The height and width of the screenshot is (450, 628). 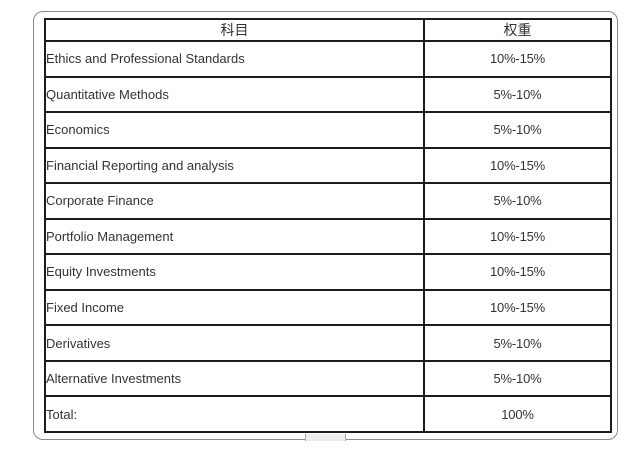 I want to click on total-row: Total: 100%, so click(x=328, y=414).